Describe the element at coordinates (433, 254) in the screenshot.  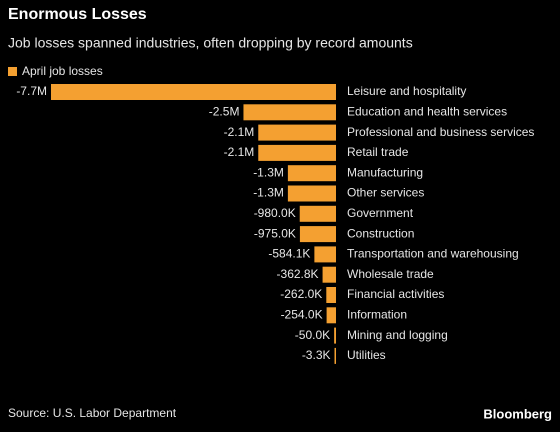
I see `category-label: Transportation and warehousing` at that location.